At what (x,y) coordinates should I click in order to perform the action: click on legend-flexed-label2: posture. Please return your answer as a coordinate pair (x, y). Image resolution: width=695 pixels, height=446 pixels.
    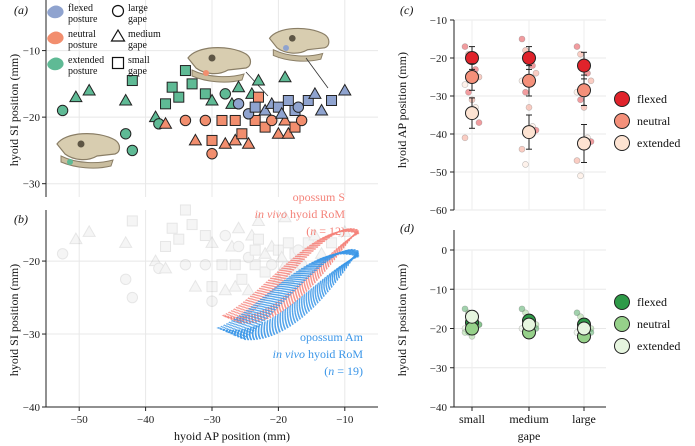
    Looking at the image, I should click on (83, 19).